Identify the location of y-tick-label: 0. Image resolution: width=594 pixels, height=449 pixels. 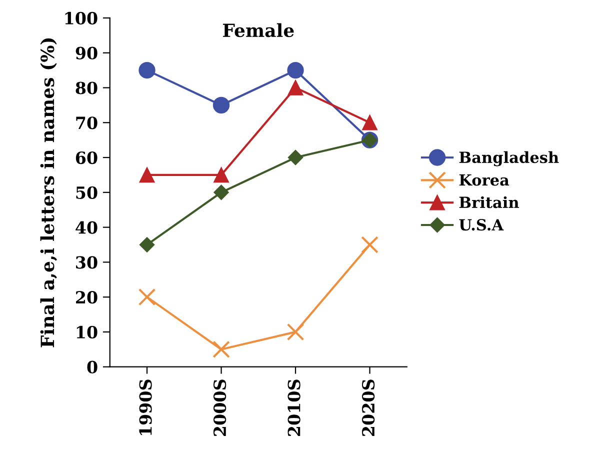
(92, 367).